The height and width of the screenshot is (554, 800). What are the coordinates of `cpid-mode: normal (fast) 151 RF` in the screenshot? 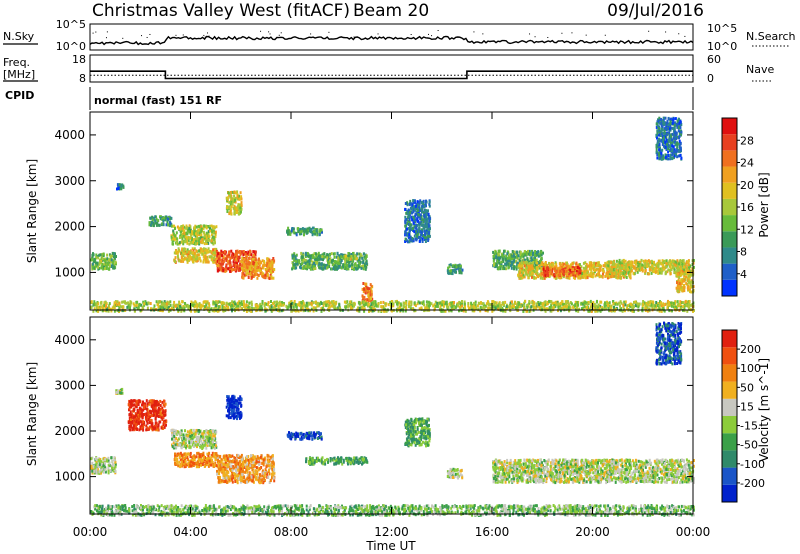 It's located at (158, 100).